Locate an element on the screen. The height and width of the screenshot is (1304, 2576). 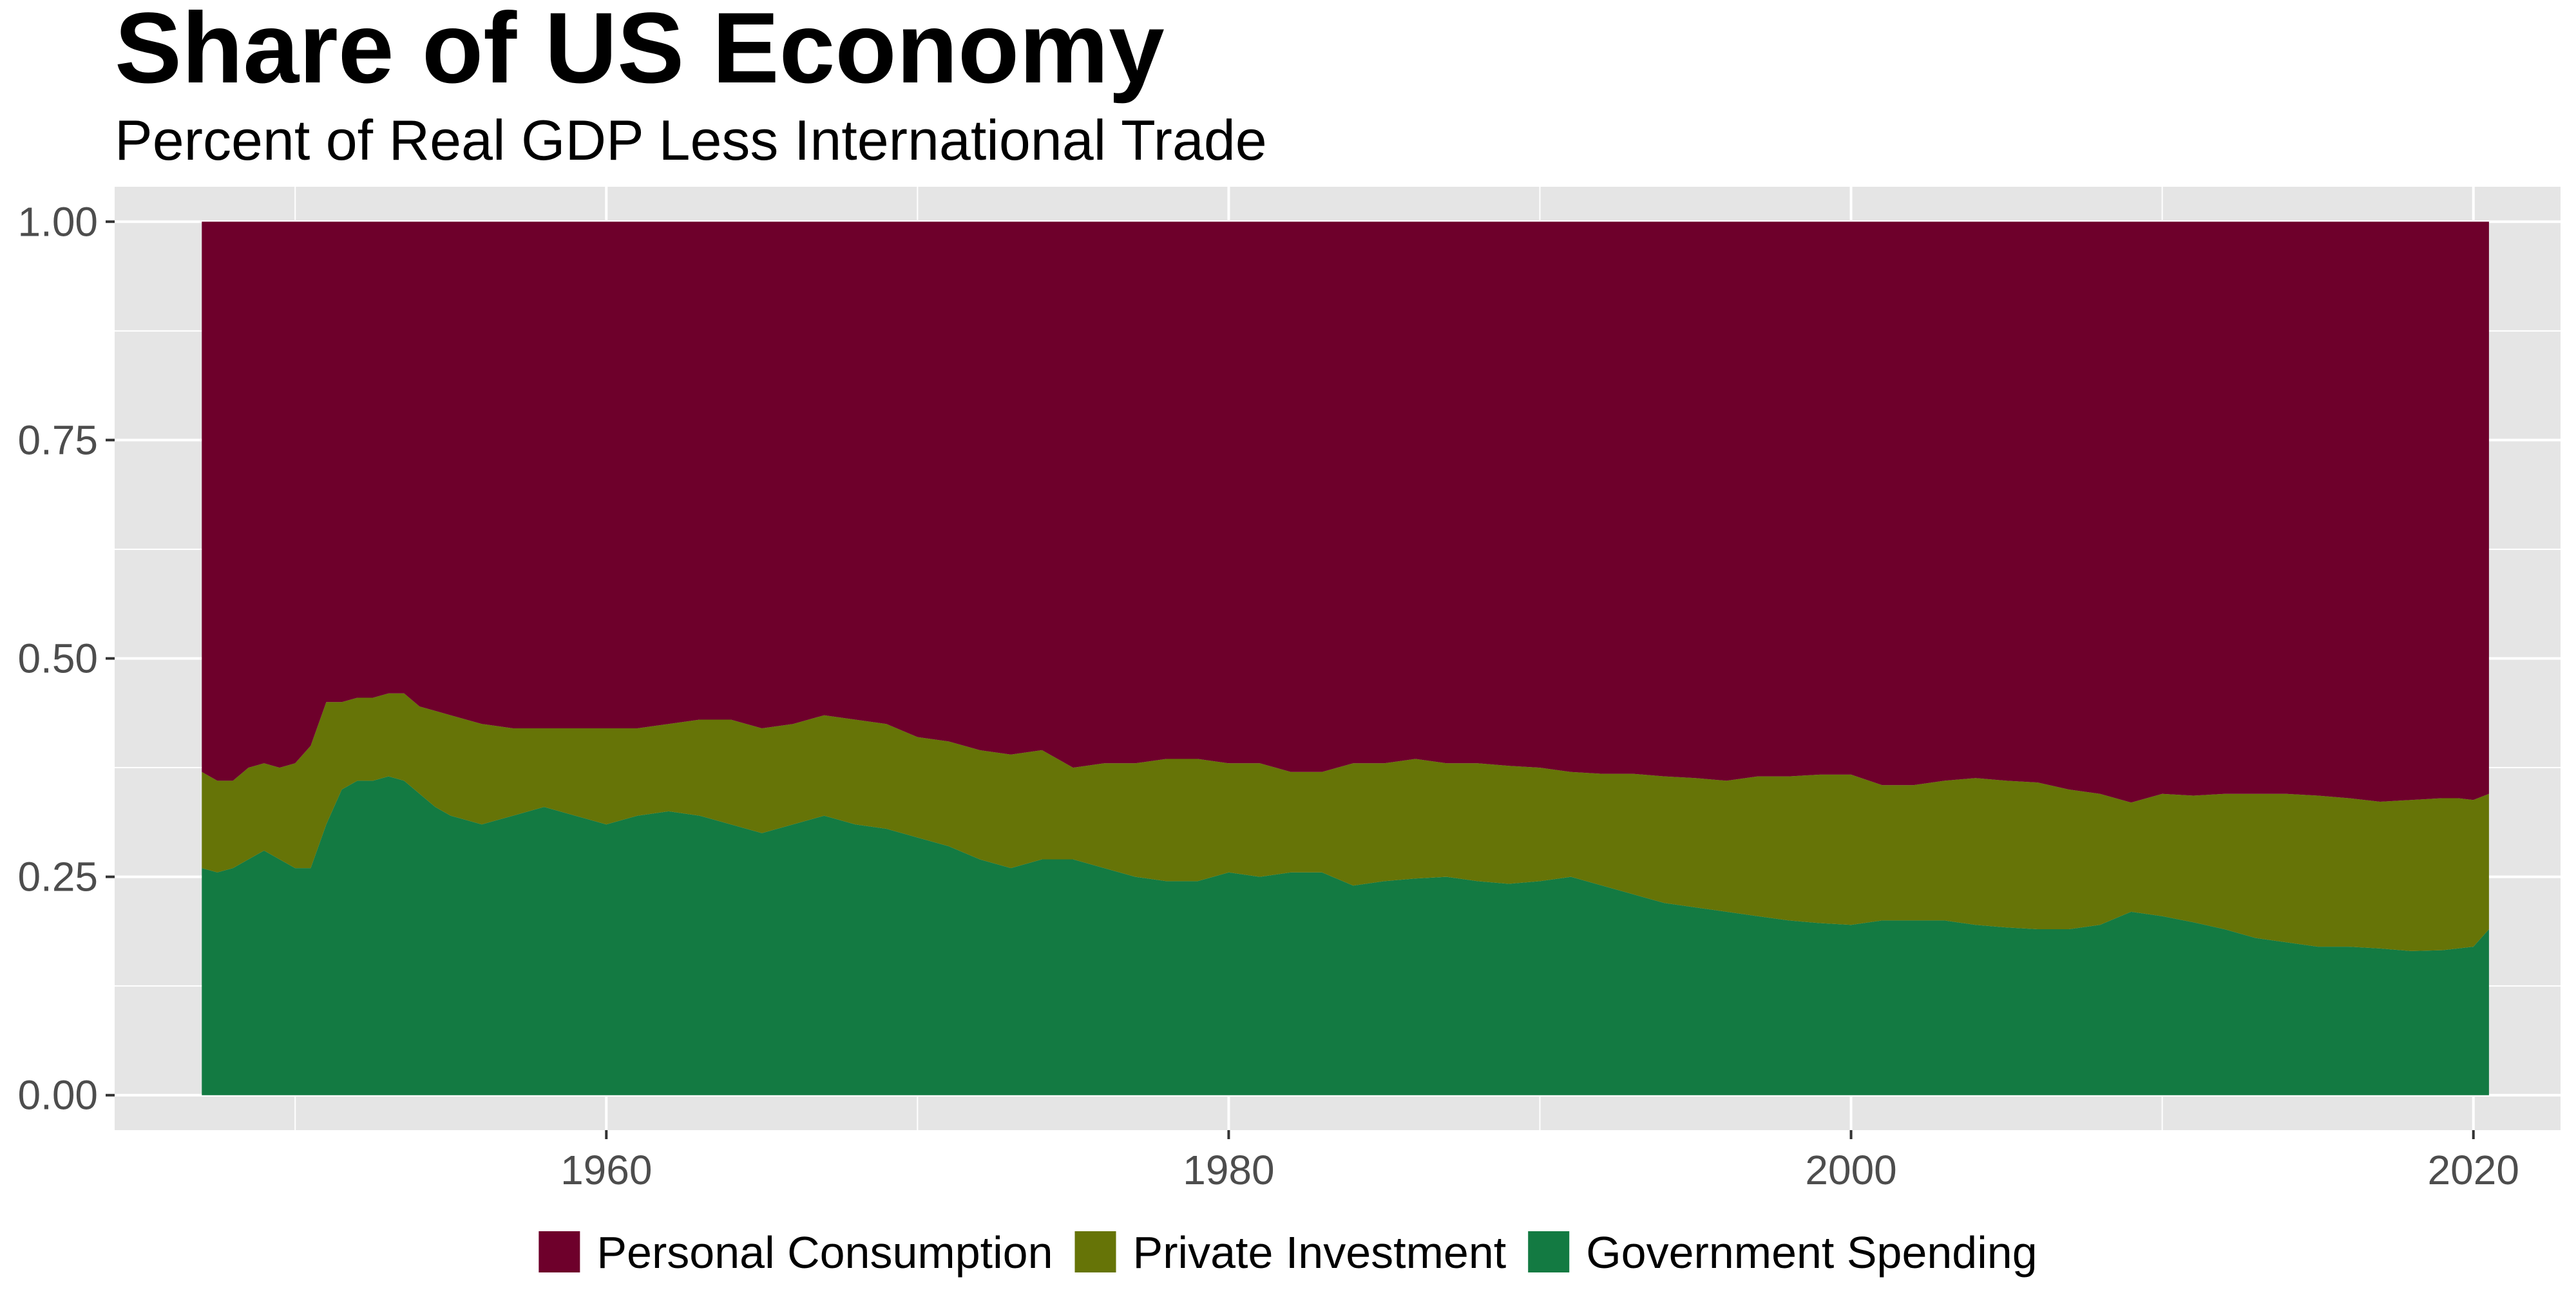
legend-item: Personal Consumption is located at coordinates (796, 1253).